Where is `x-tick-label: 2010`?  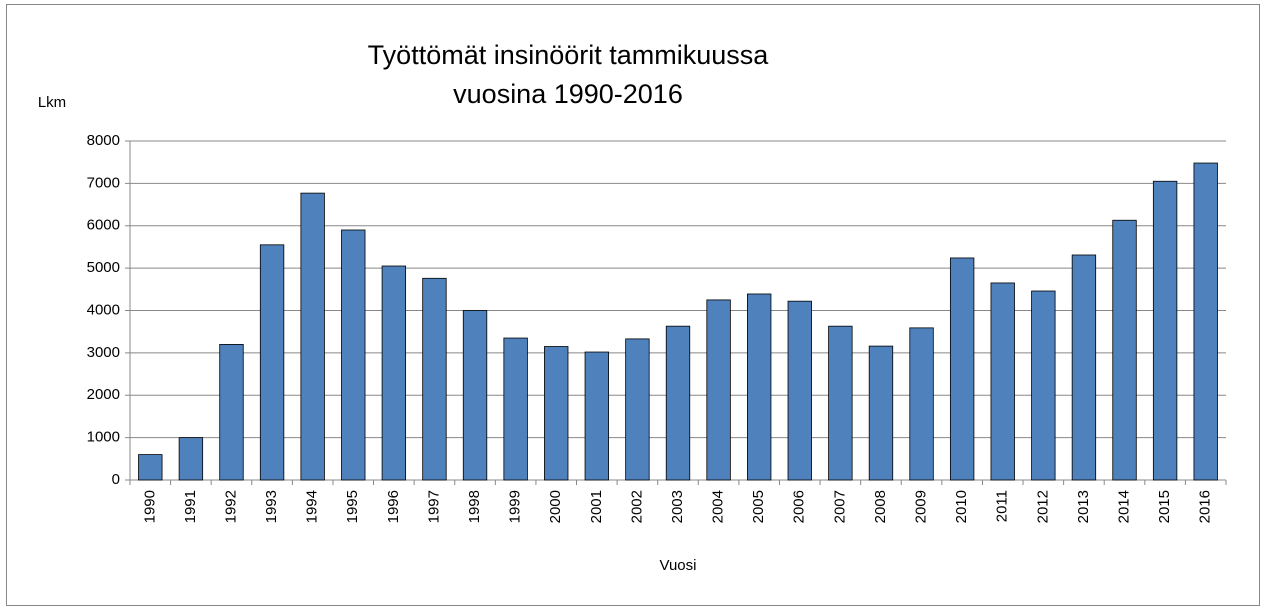
x-tick-label: 2010 is located at coordinates (961, 506).